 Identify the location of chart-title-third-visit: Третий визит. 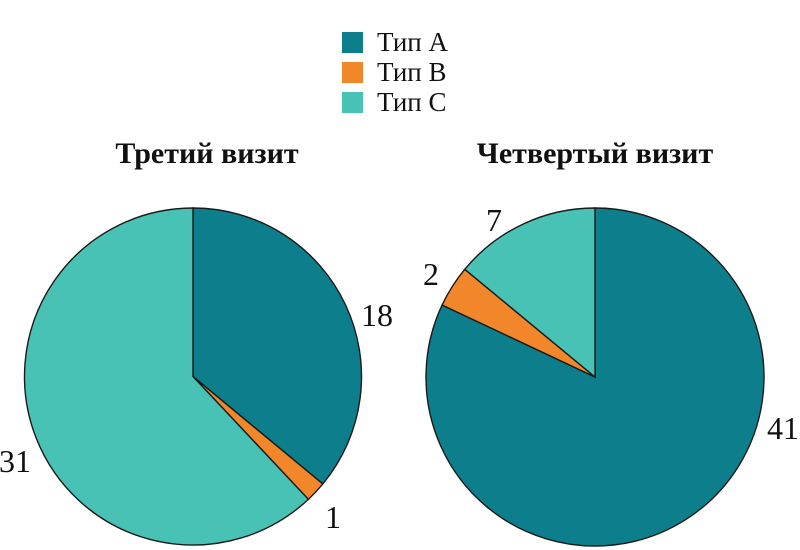
(207, 153).